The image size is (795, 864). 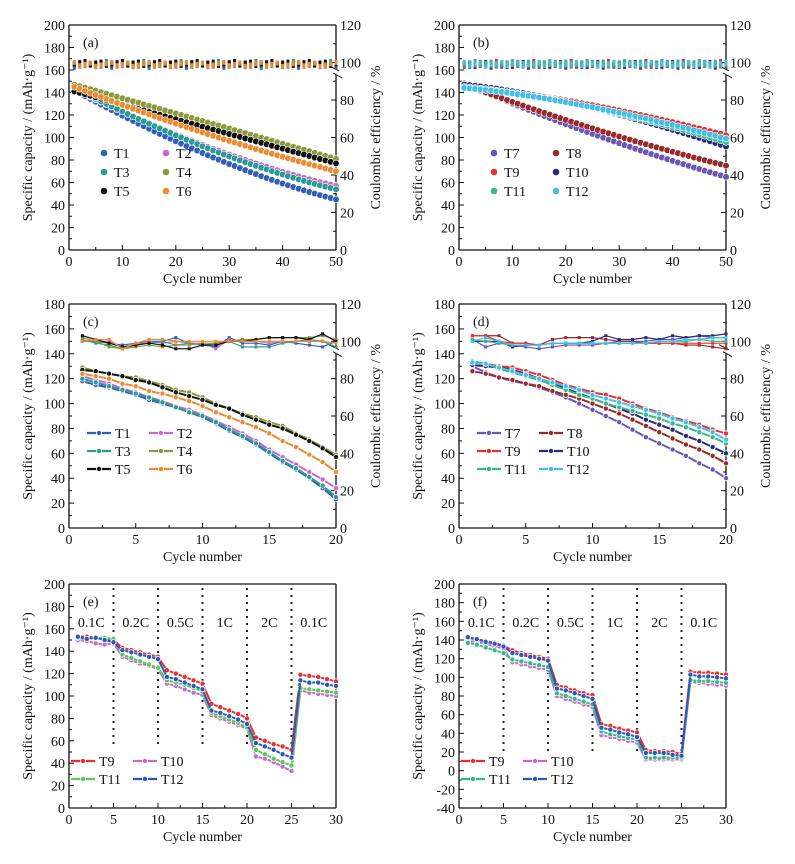 I want to click on rate-label: 0.1C, so click(x=481, y=623).